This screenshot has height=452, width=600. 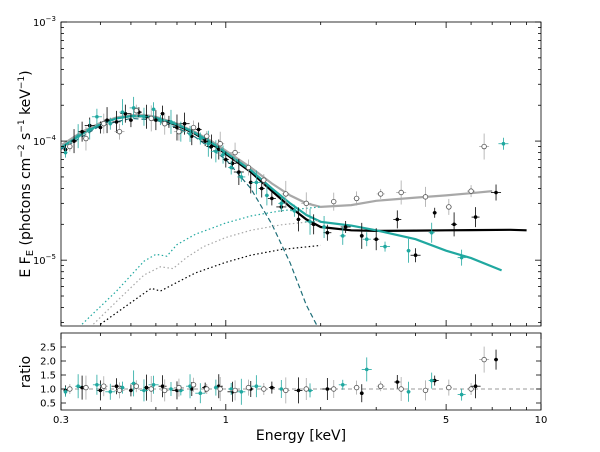 I want to click on x-tick-label: 10, so click(x=541, y=420).